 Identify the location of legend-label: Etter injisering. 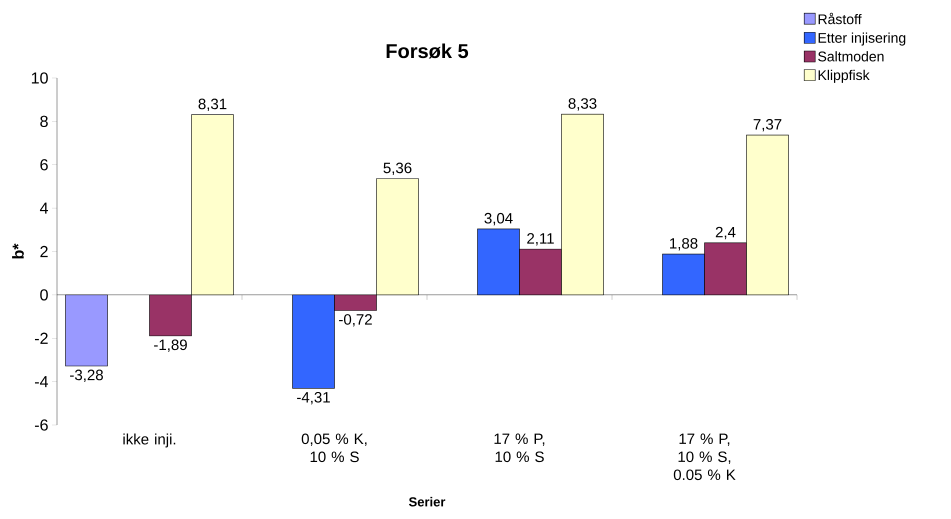
(862, 39).